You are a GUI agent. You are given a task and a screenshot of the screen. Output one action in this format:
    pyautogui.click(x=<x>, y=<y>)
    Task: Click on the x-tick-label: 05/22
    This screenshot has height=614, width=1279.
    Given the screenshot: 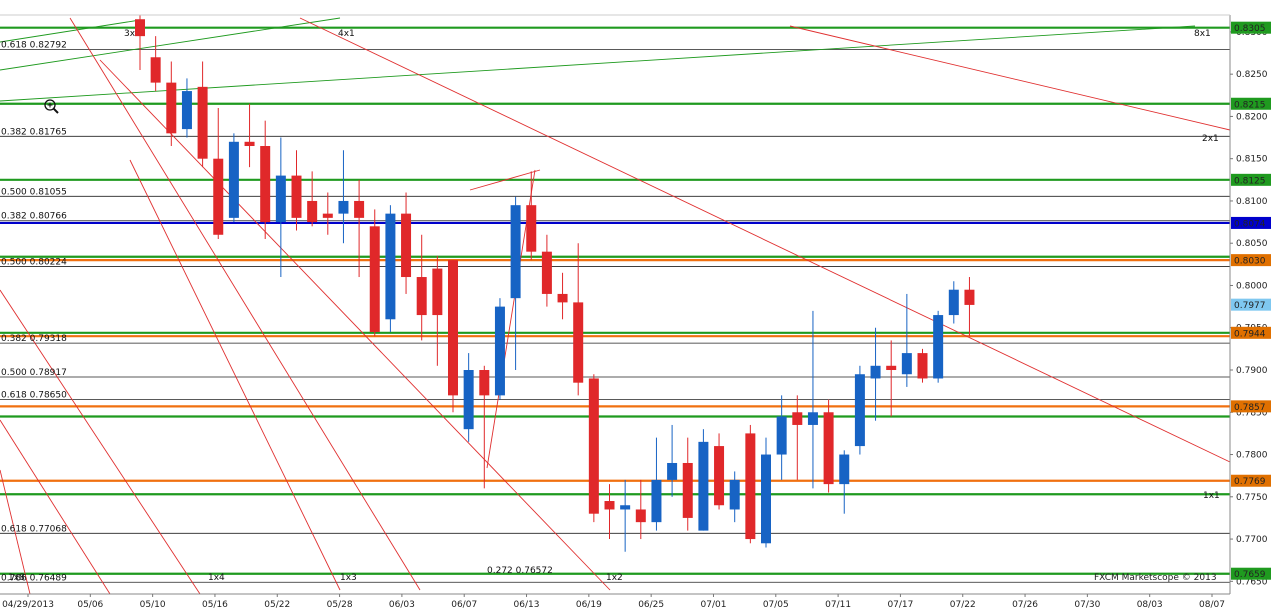 What is the action you would take?
    pyautogui.click(x=277, y=605)
    